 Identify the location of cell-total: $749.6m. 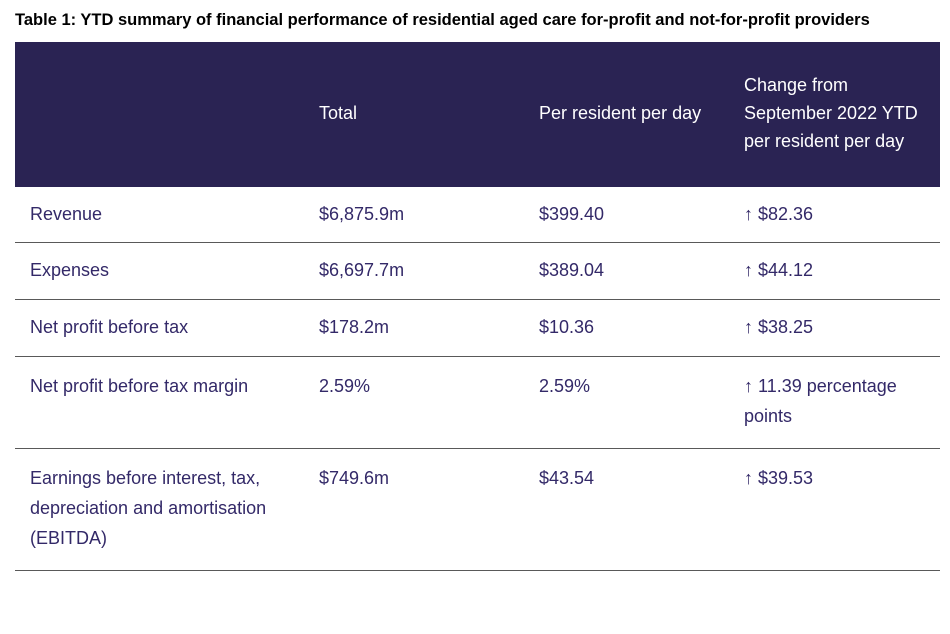
(415, 510).